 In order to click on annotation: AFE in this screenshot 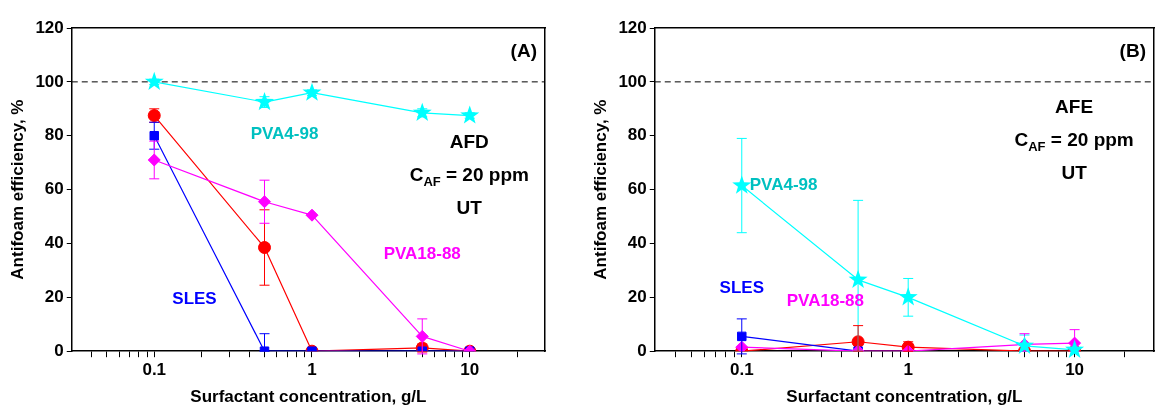, I will do `click(1074, 107)`.